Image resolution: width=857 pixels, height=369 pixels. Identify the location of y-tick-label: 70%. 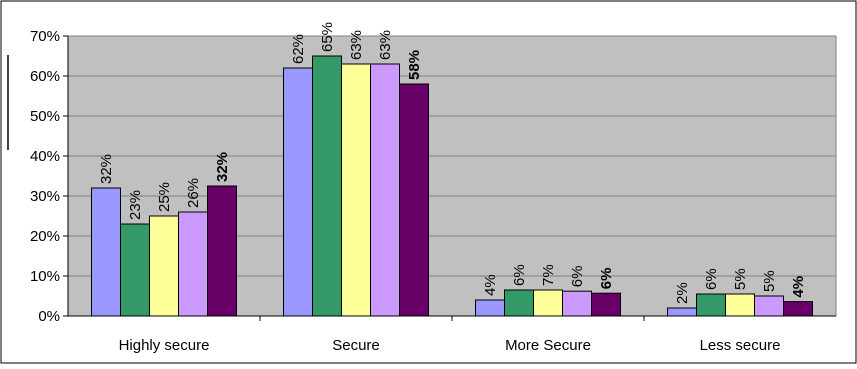
(45, 36).